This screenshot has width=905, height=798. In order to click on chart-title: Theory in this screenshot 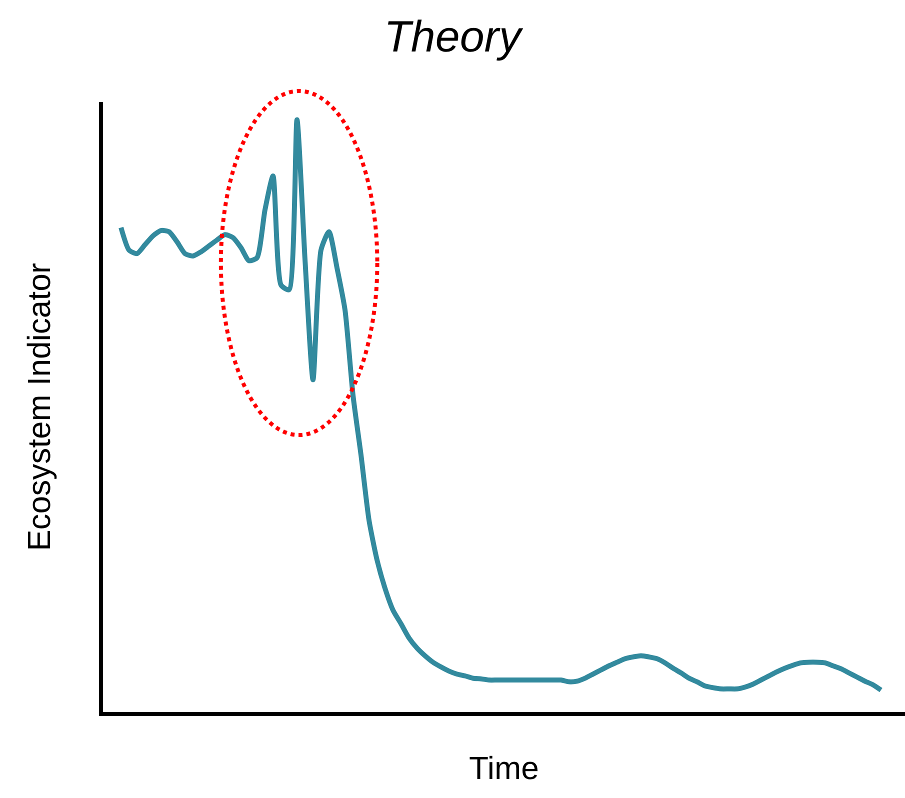, I will do `click(454, 37)`.